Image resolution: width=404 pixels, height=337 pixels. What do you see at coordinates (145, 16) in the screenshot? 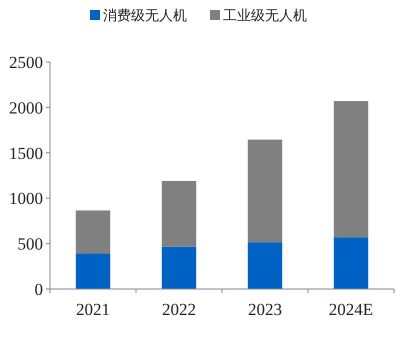
I see `legend-label: 消费级无人机` at bounding box center [145, 16].